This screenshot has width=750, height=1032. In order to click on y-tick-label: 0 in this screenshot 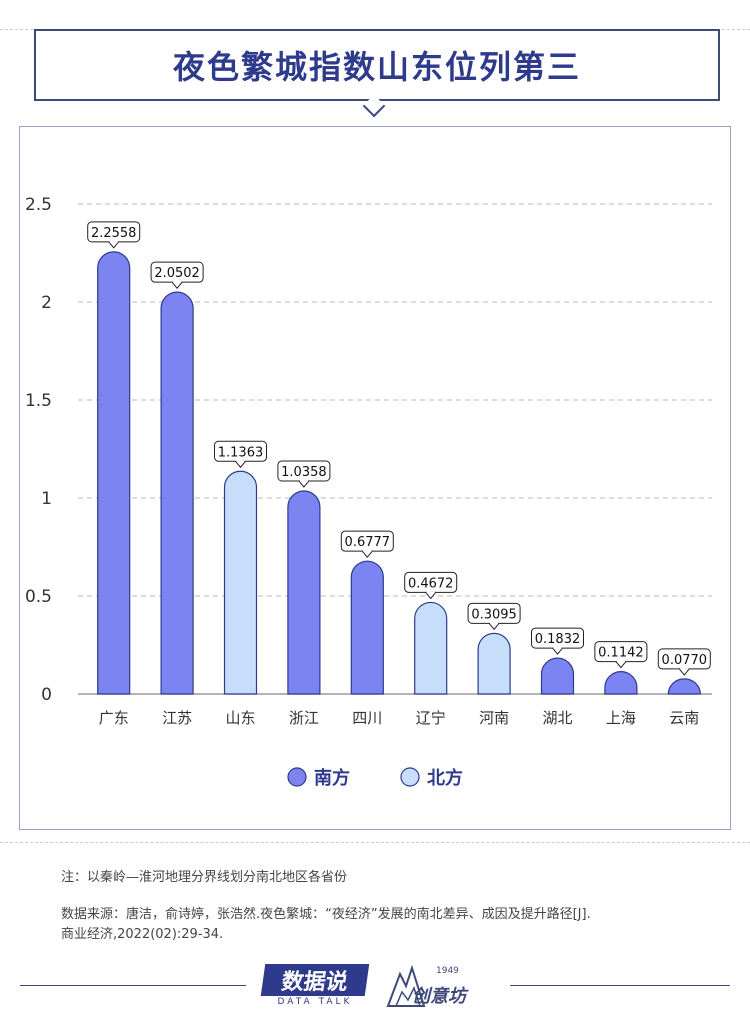, I will do `click(46, 695)`.